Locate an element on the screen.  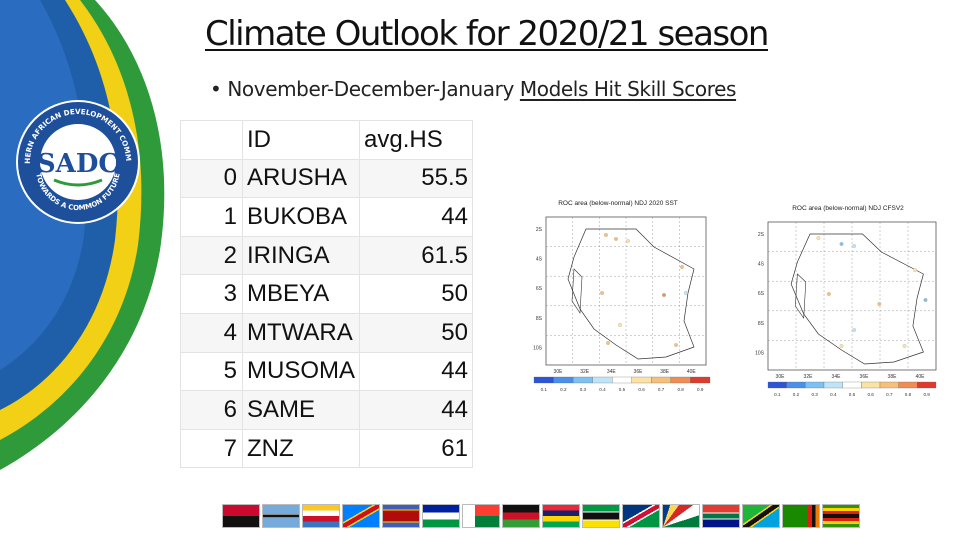
bullet-text: November-December-January is located at coordinates (373, 89).